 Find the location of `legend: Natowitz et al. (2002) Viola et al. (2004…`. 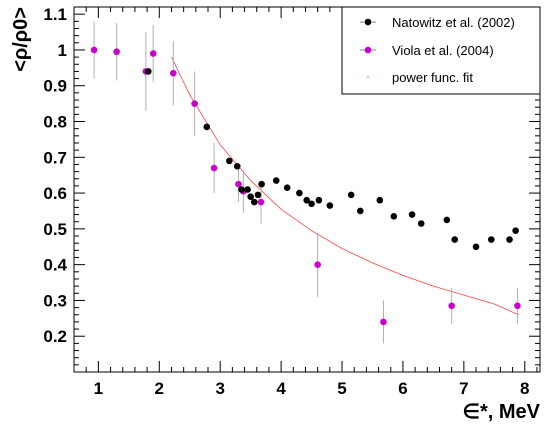

legend: Natowitz et al. (2002) Viola et al. (2004… is located at coordinates (441, 50).